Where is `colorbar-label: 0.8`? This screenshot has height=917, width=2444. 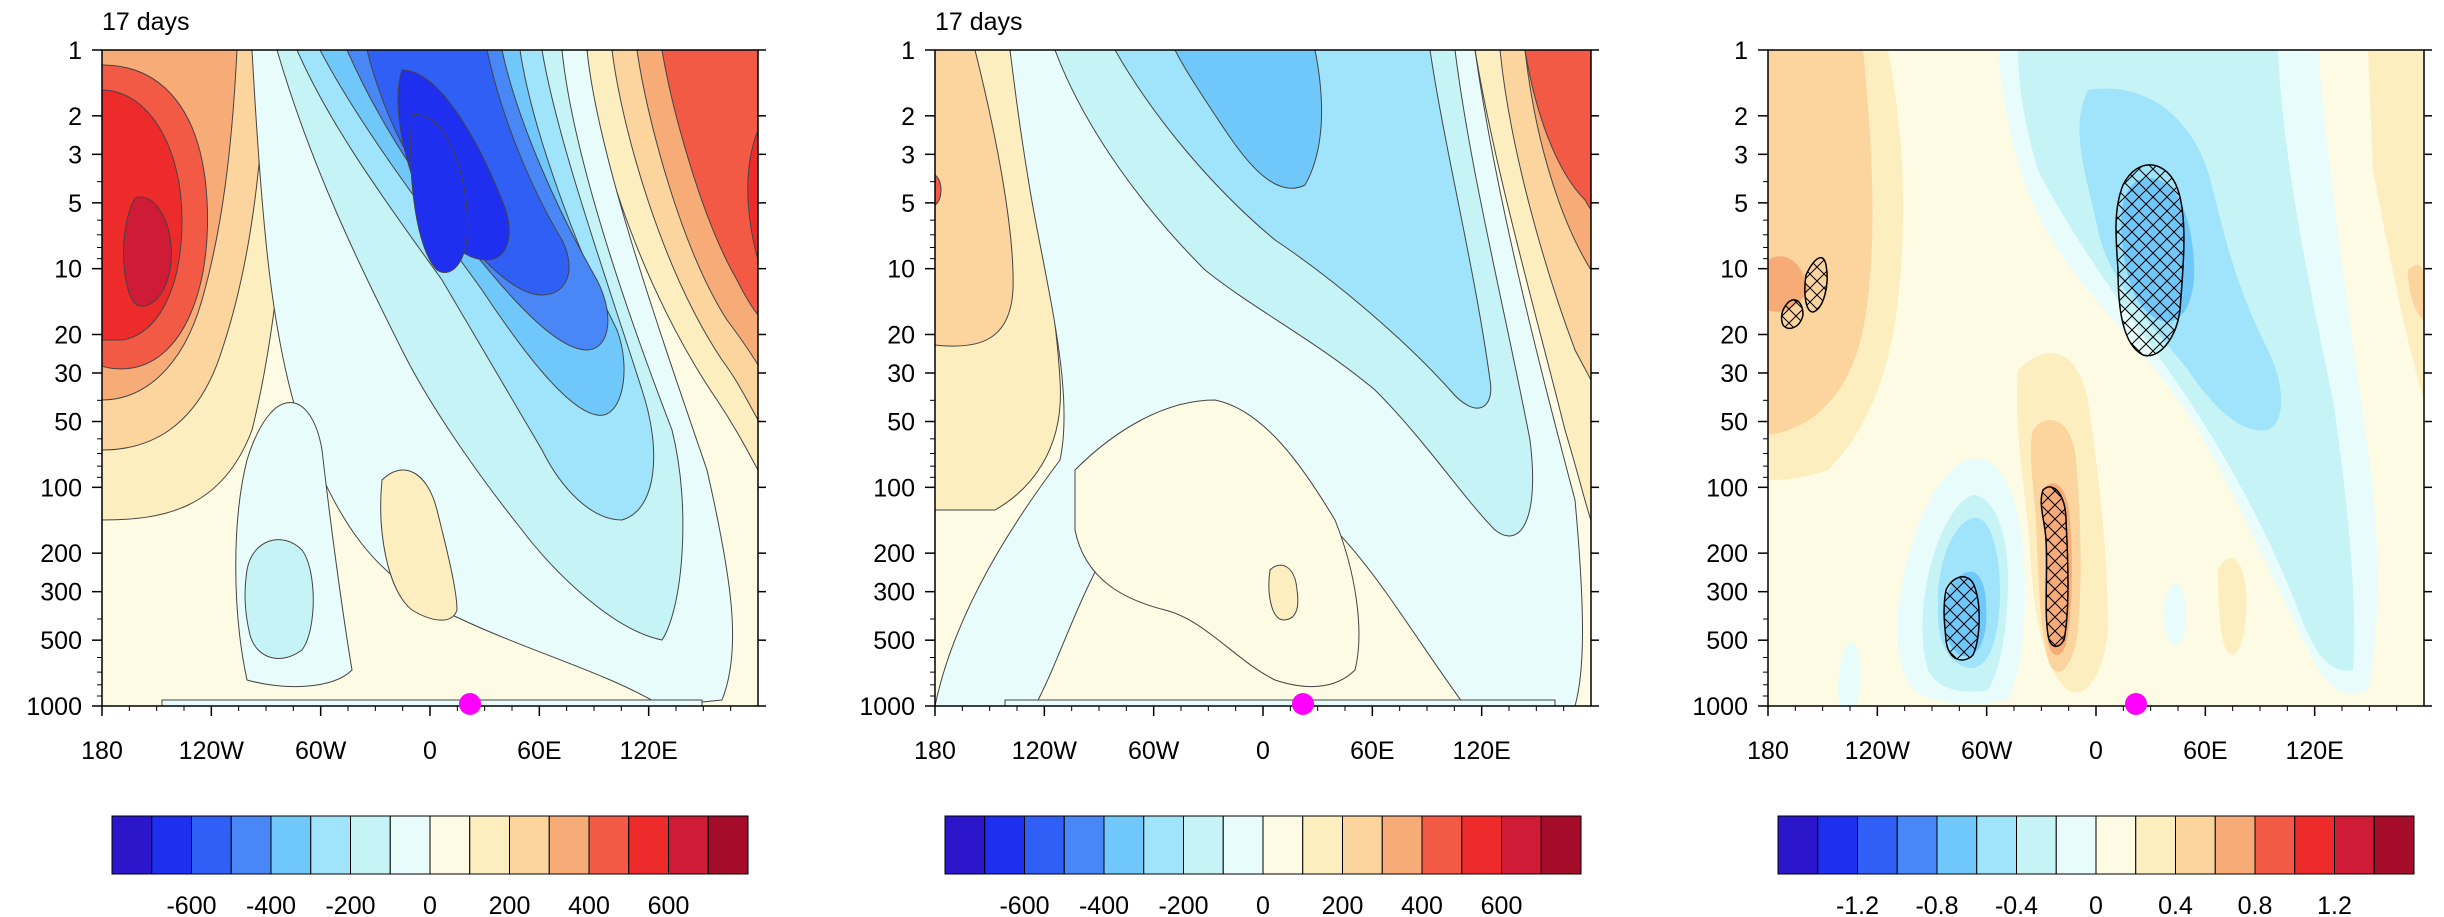 colorbar-label: 0.8 is located at coordinates (2255, 904).